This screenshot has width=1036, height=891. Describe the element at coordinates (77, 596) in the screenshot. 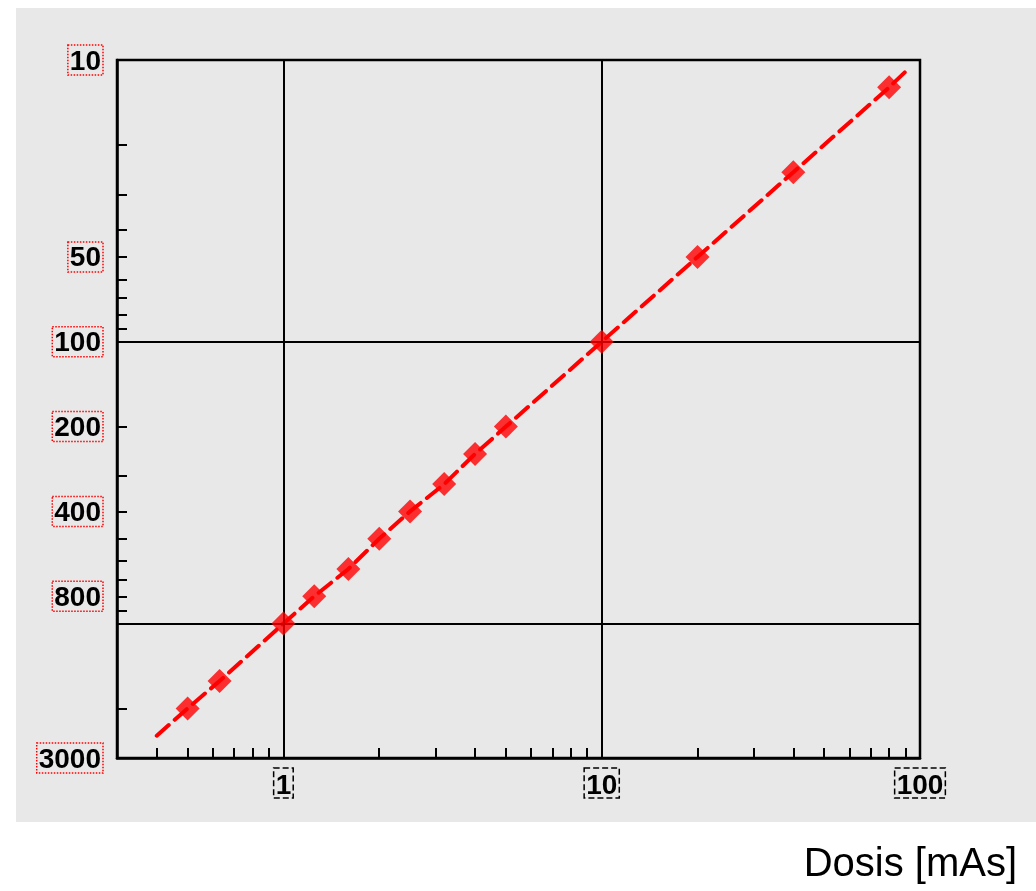

I see `y-tick-label: 800` at that location.